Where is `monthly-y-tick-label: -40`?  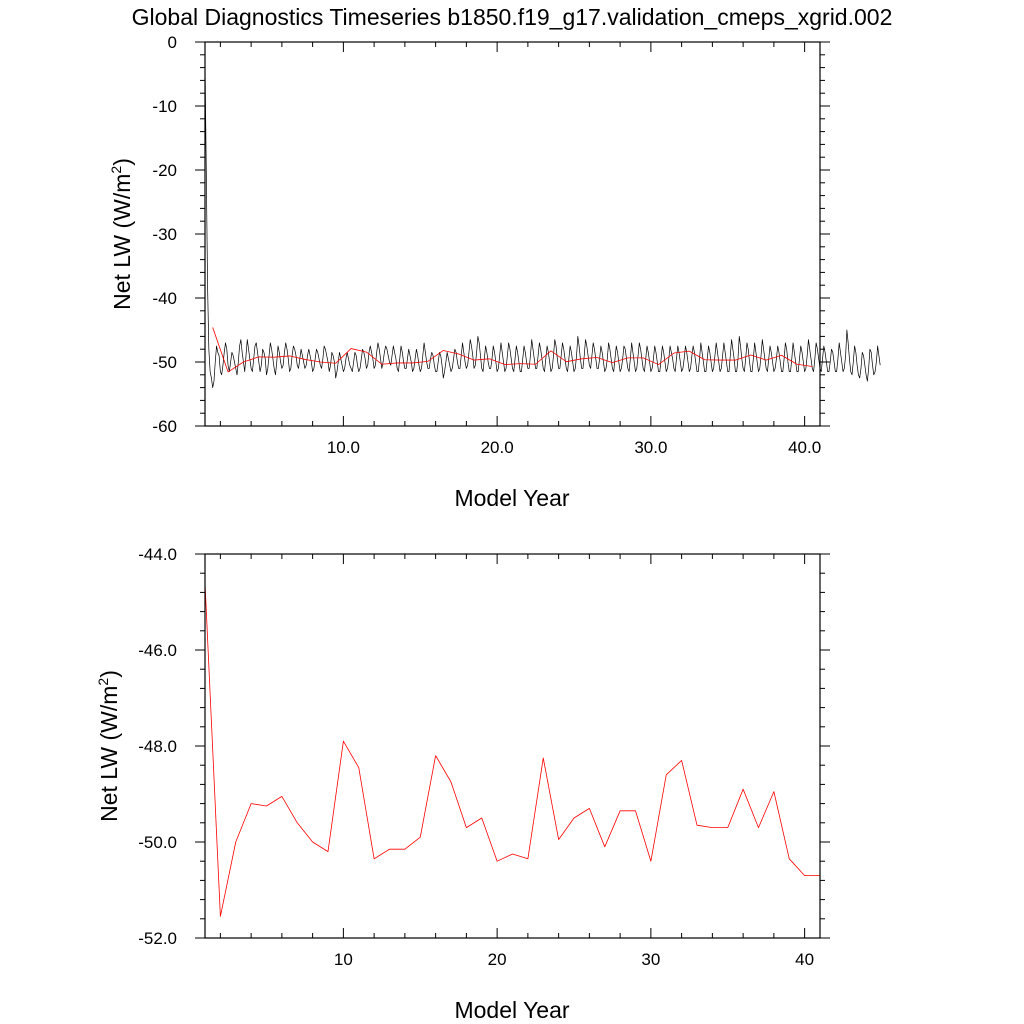 monthly-y-tick-label: -40 is located at coordinates (164, 298).